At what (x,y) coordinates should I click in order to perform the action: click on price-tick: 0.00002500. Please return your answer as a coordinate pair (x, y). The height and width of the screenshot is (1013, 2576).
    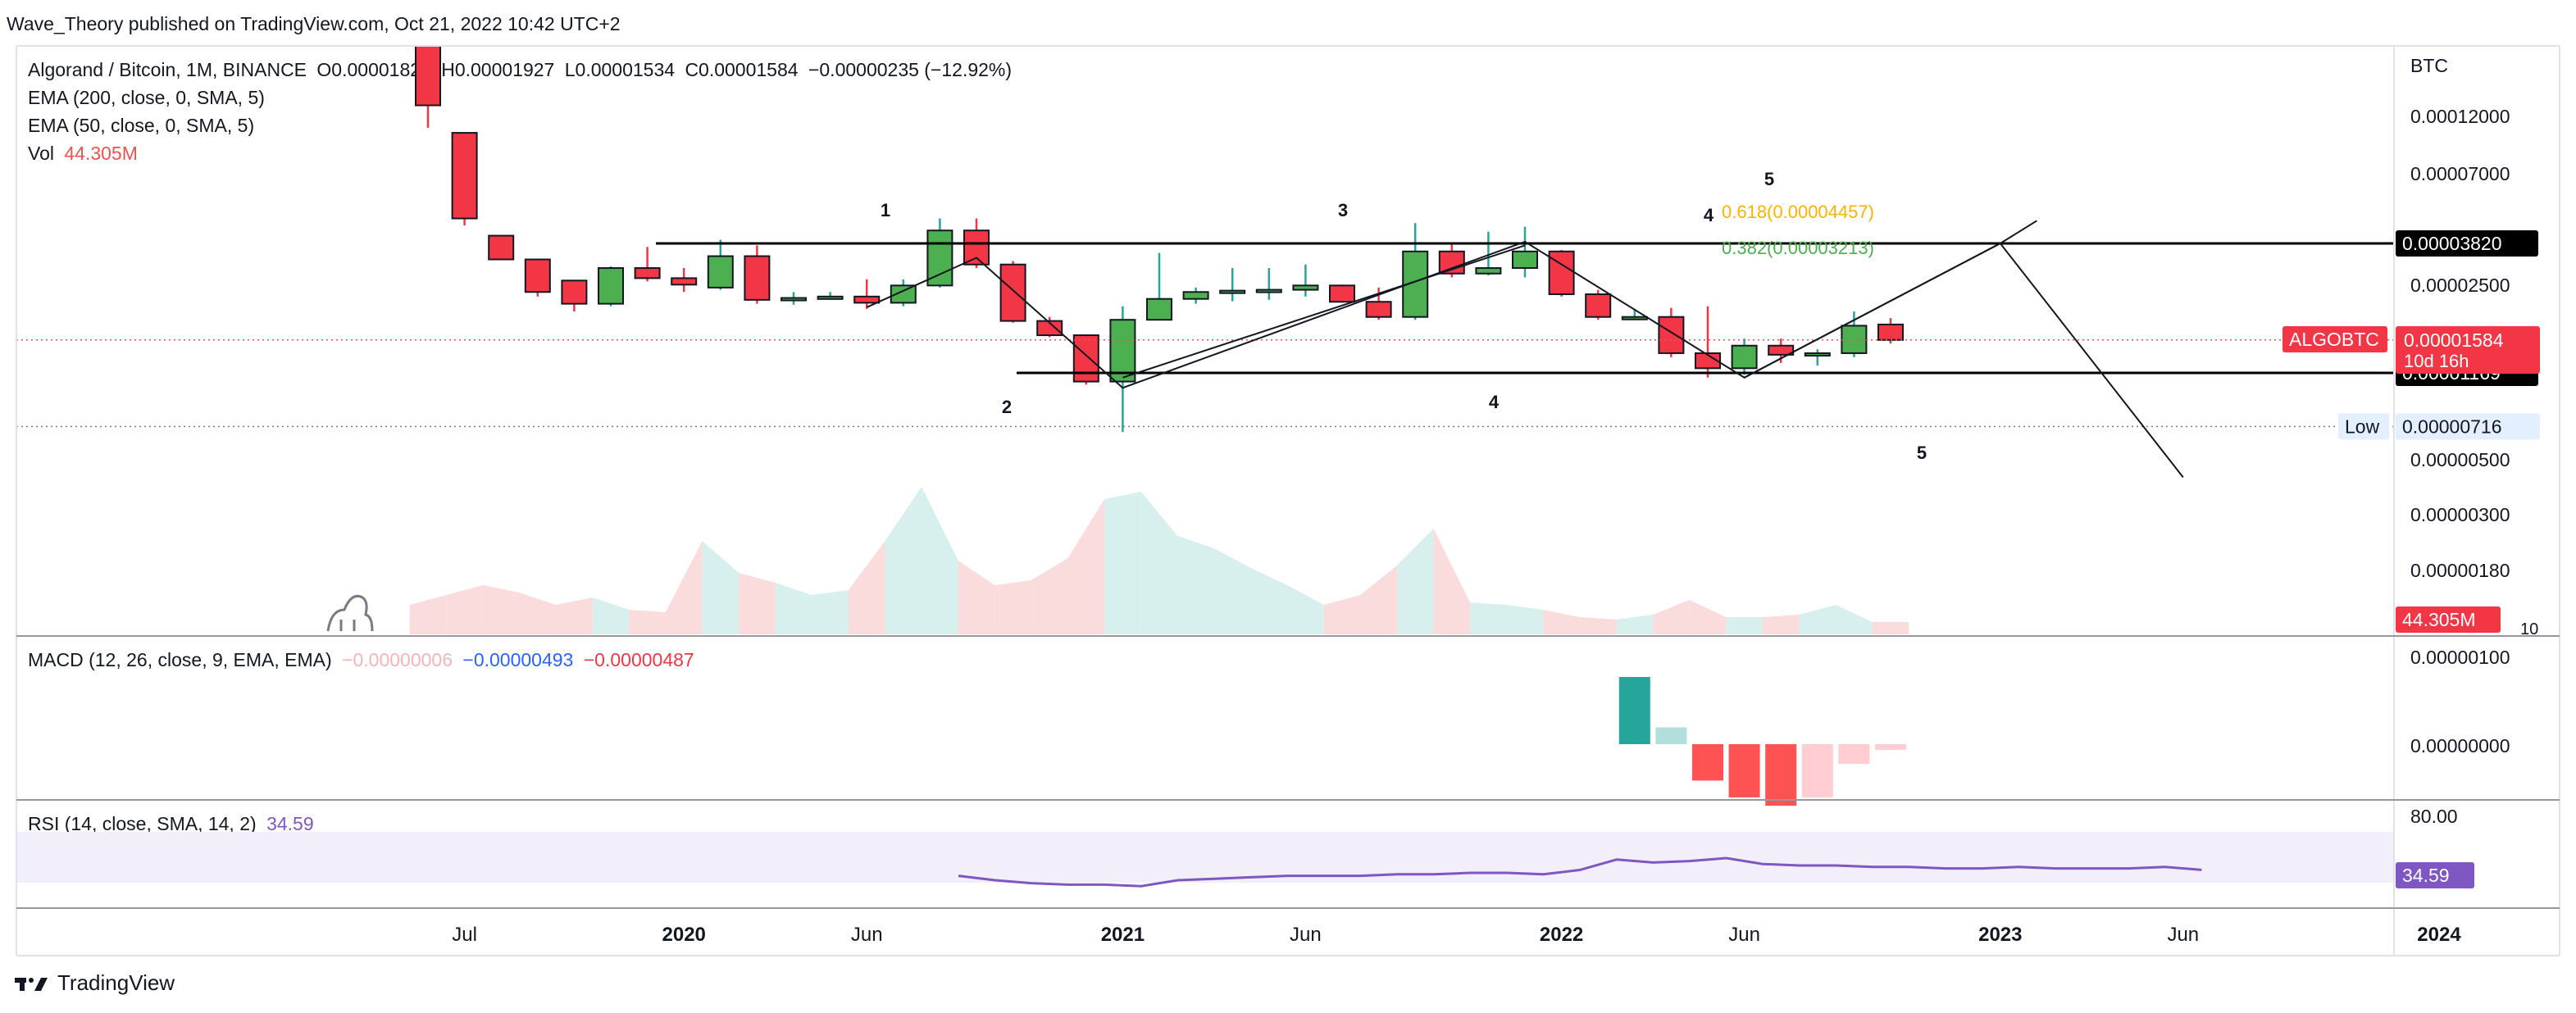
    Looking at the image, I should click on (2460, 286).